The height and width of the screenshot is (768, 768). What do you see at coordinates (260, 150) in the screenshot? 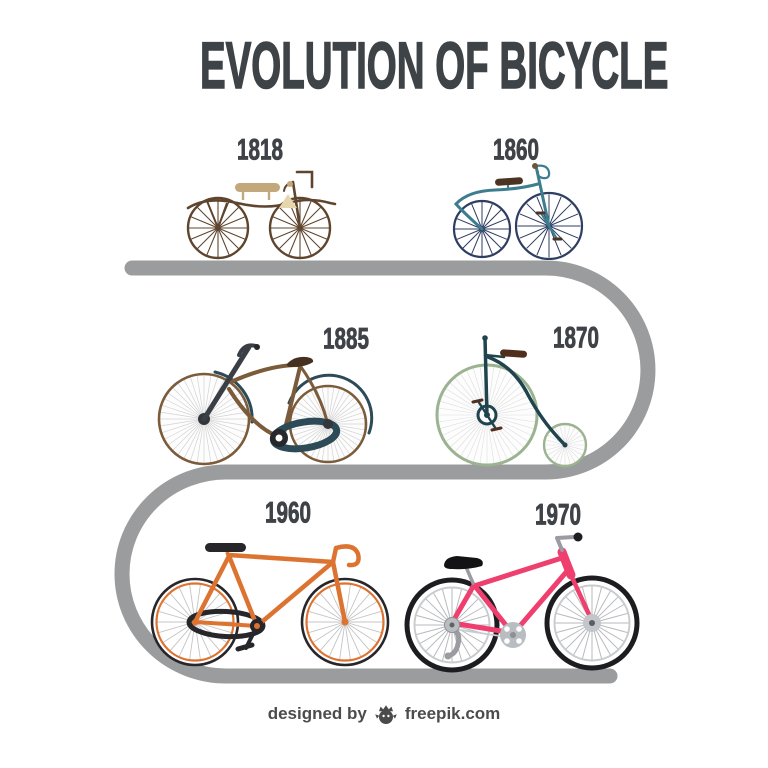
I see `year-label-1818: 1818` at bounding box center [260, 150].